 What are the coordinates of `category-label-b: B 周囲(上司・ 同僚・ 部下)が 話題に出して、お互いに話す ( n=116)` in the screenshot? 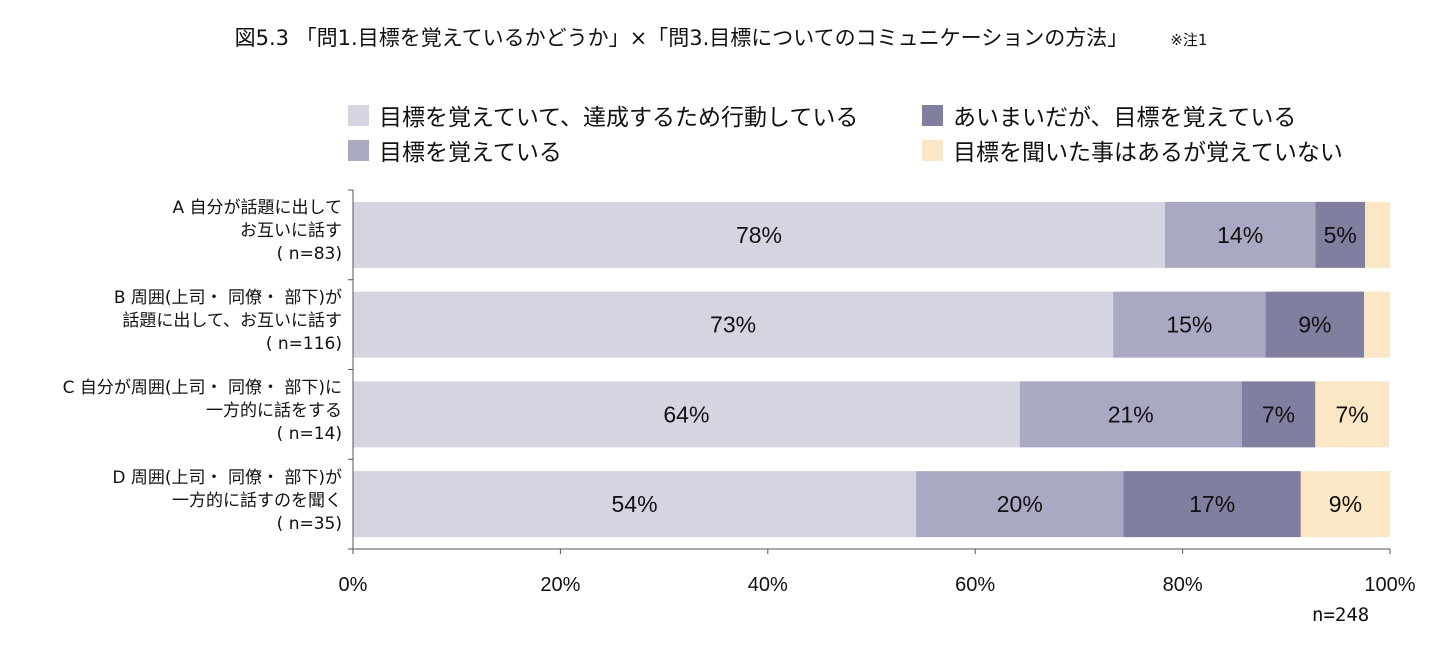 It's located at (228, 321).